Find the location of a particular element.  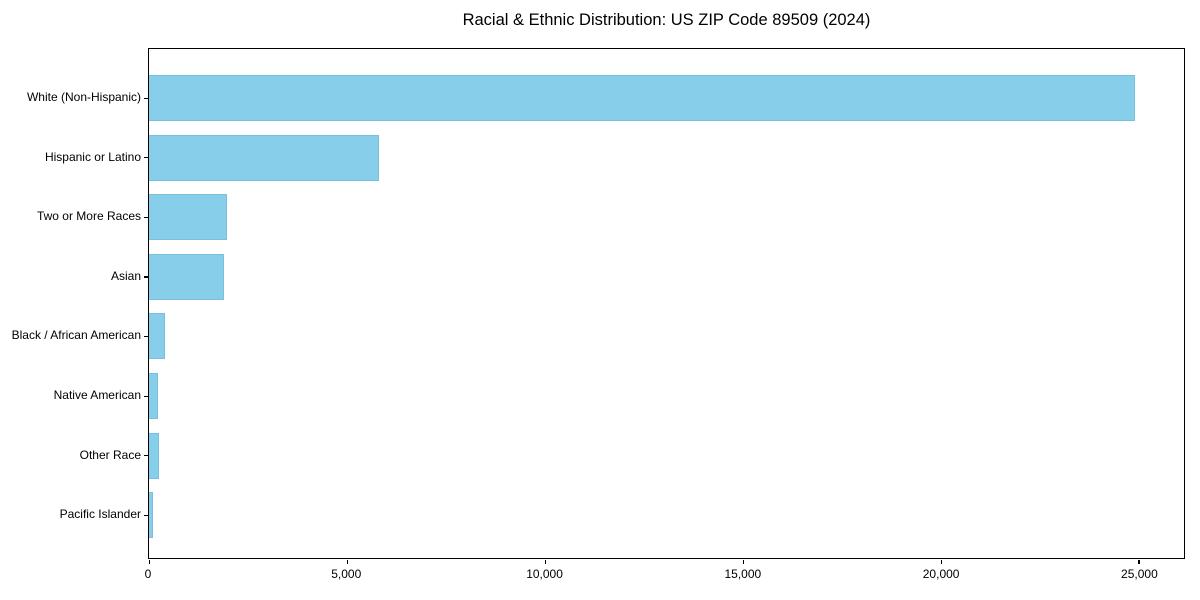

y-tick-label: Black / African American is located at coordinates (76, 335).